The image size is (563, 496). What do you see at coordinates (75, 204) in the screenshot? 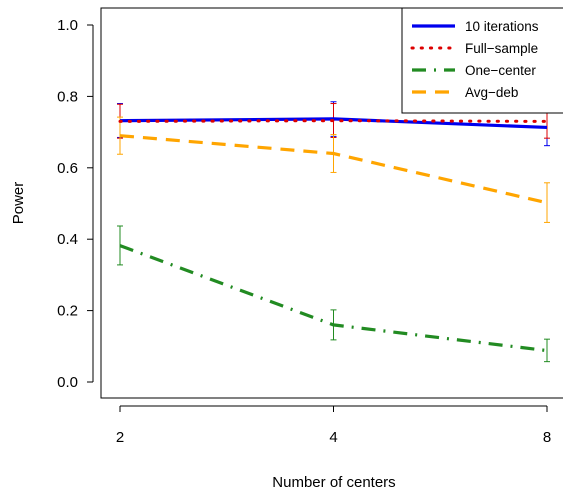
I see `y-axis: 0.0 0.2 0.4 0.6 0.8 1.0` at bounding box center [75, 204].